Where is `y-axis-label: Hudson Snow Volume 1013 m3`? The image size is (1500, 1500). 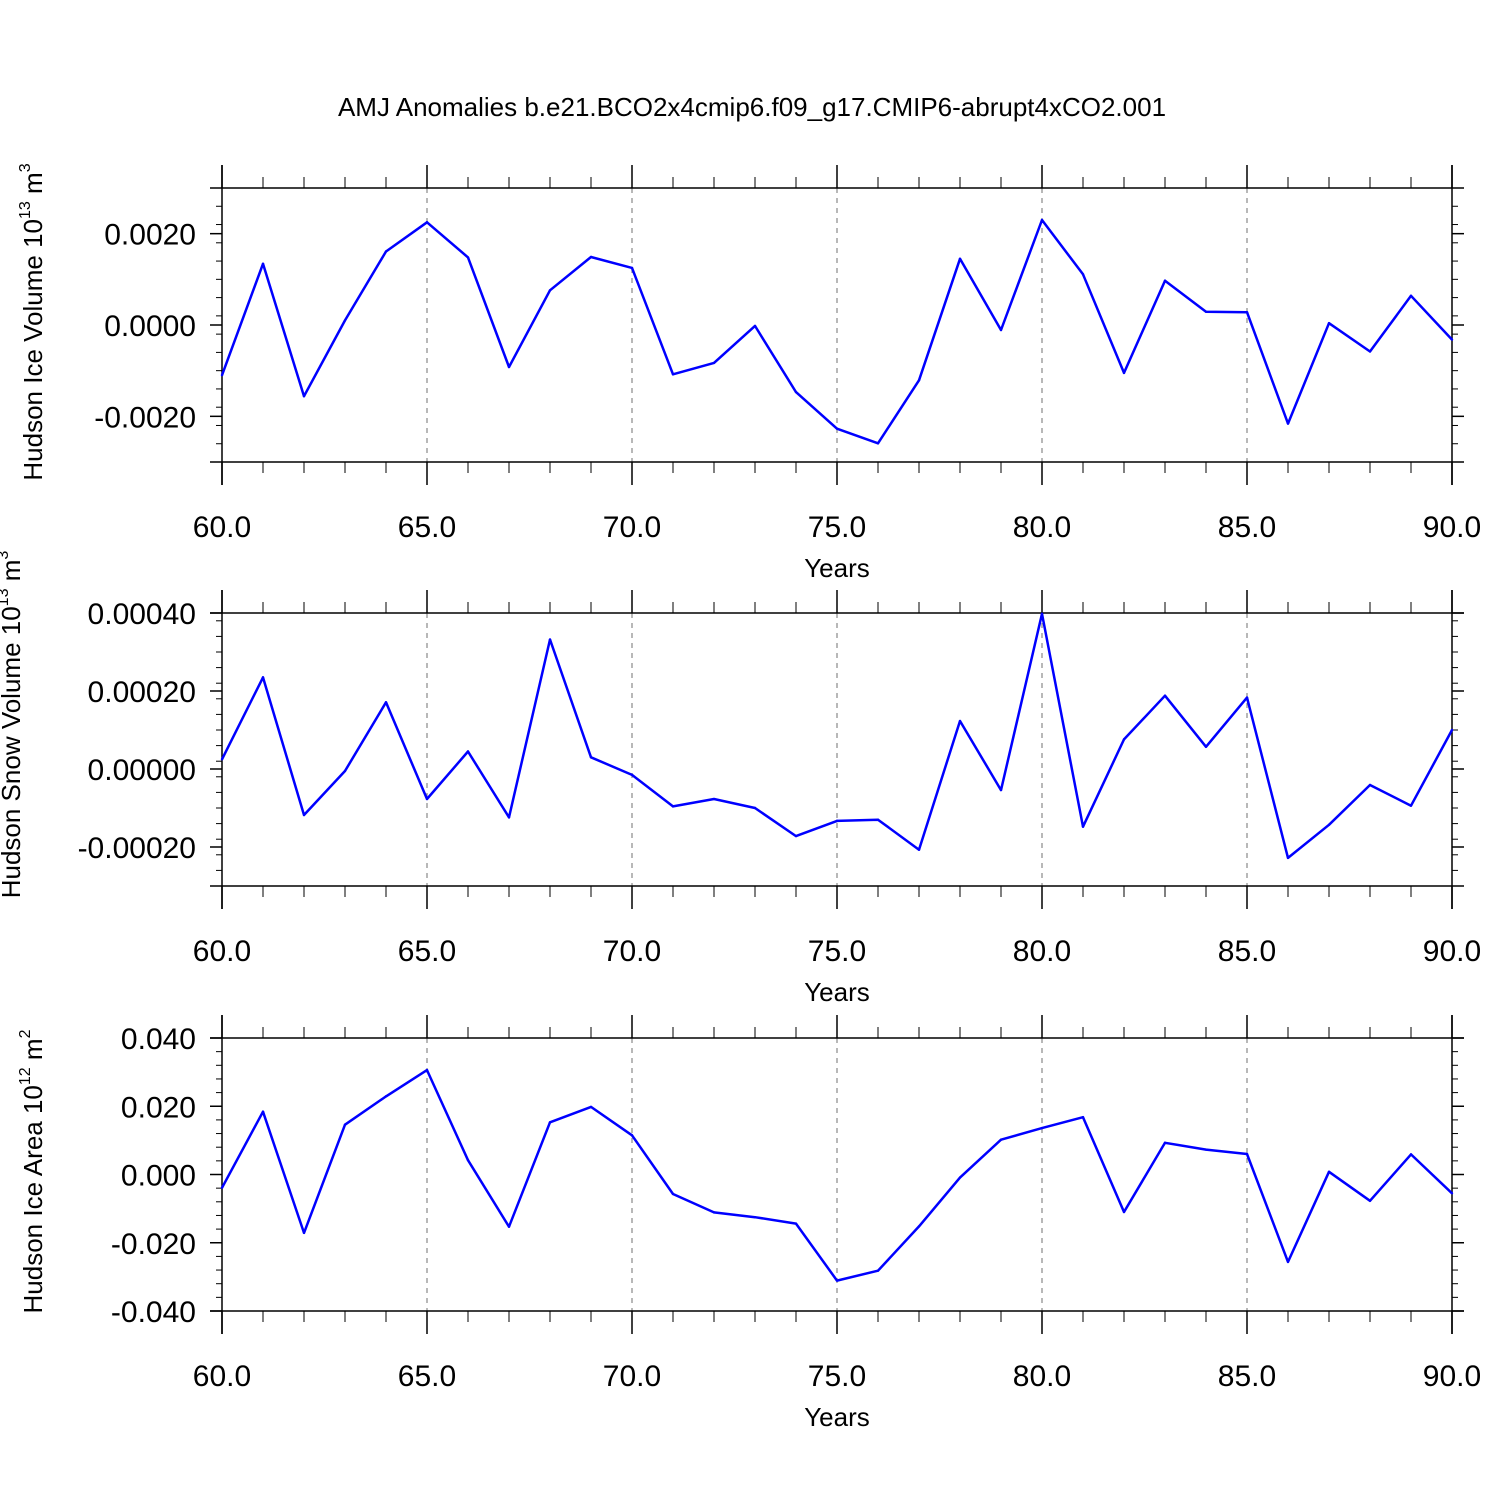
y-axis-label: Hudson Snow Volume 1013 m3 is located at coordinates (13, 725).